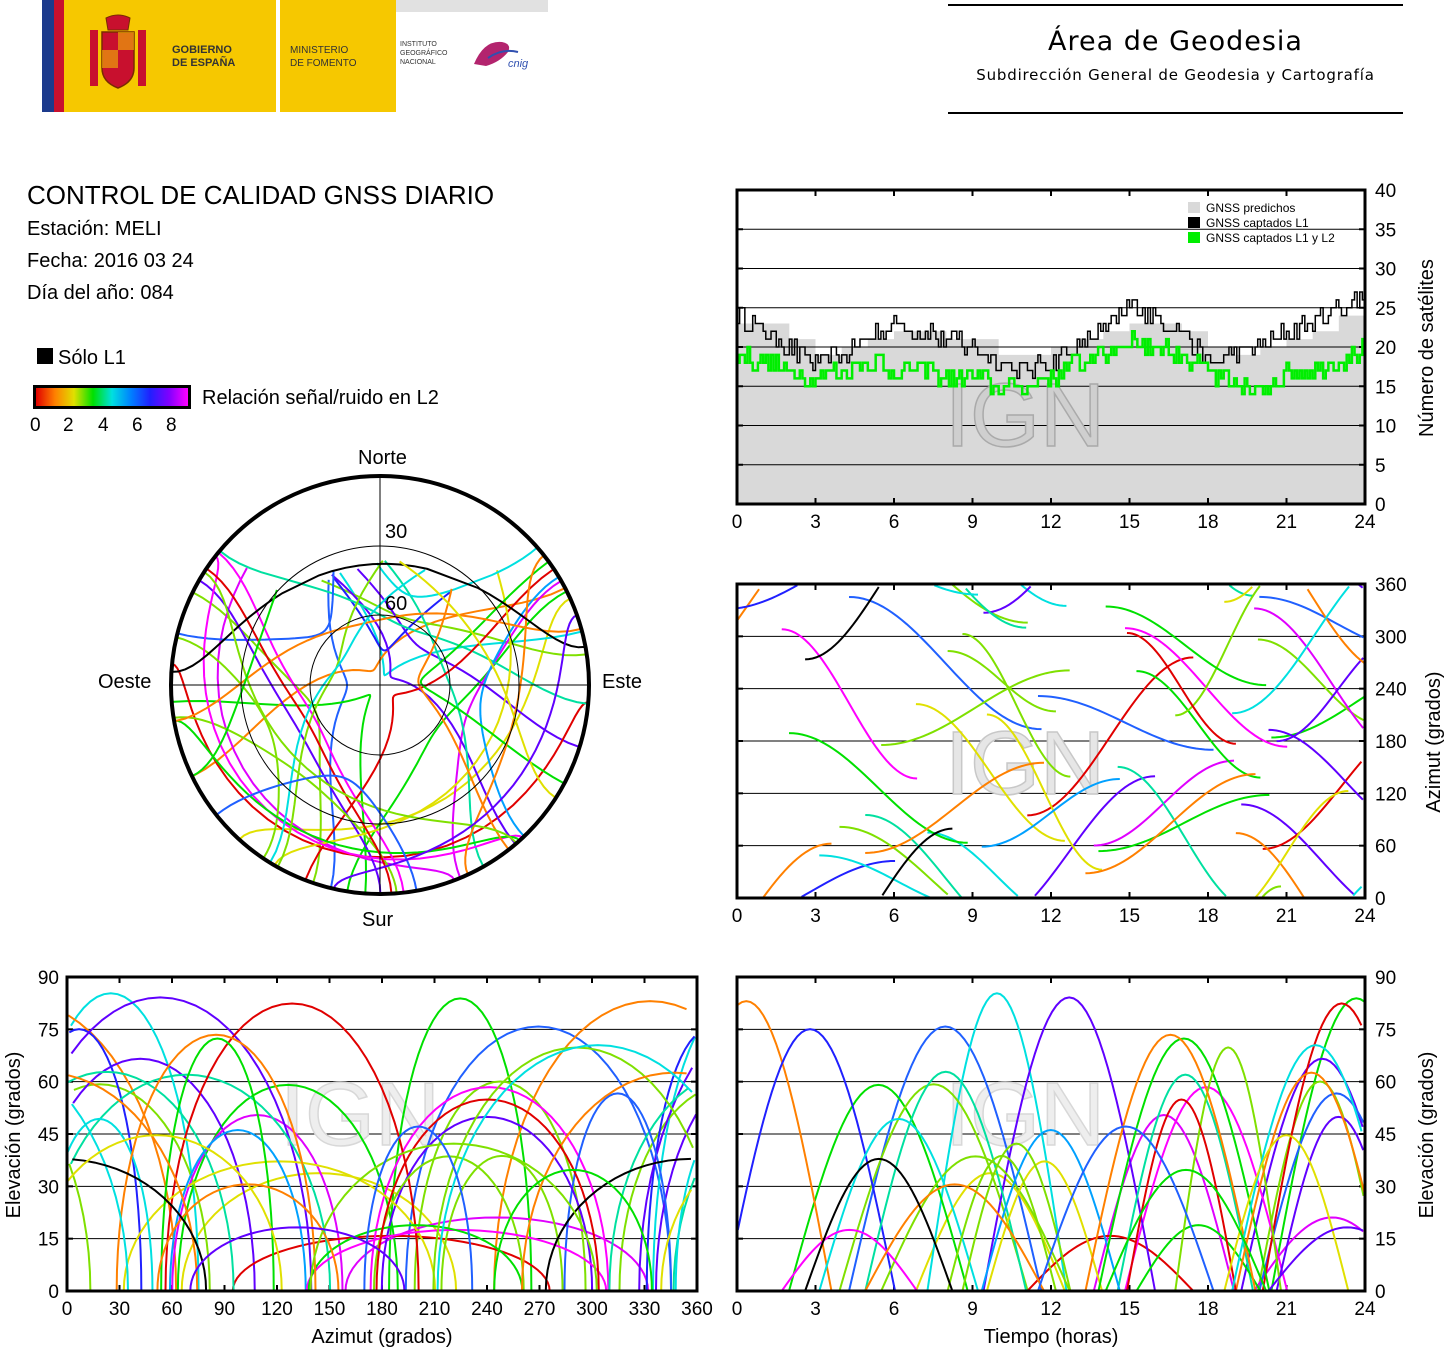 Image resolution: width=1445 pixels, height=1350 pixels. Describe the element at coordinates (1380, 466) in the screenshot. I see `y-tick-label: 5` at that location.